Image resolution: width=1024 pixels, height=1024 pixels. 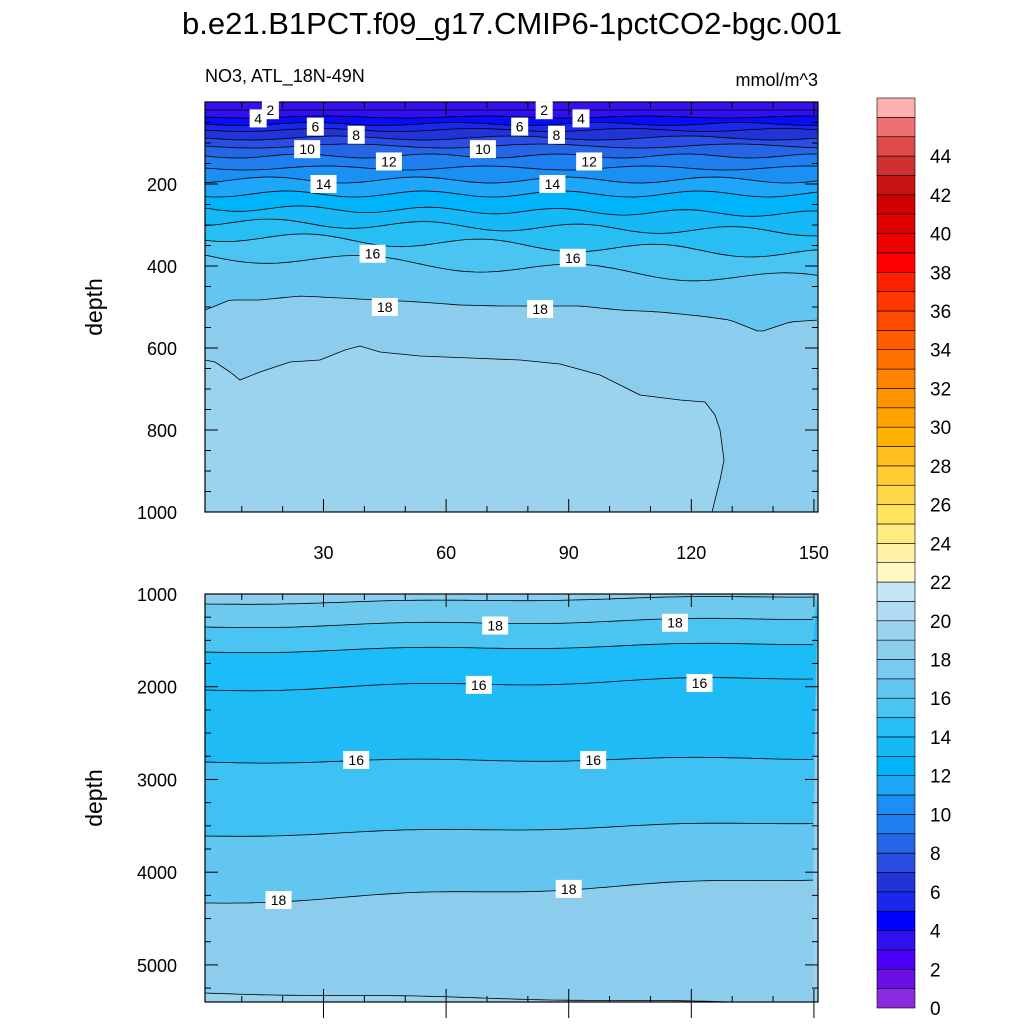 I want to click on contour-label: 2, so click(x=544, y=110).